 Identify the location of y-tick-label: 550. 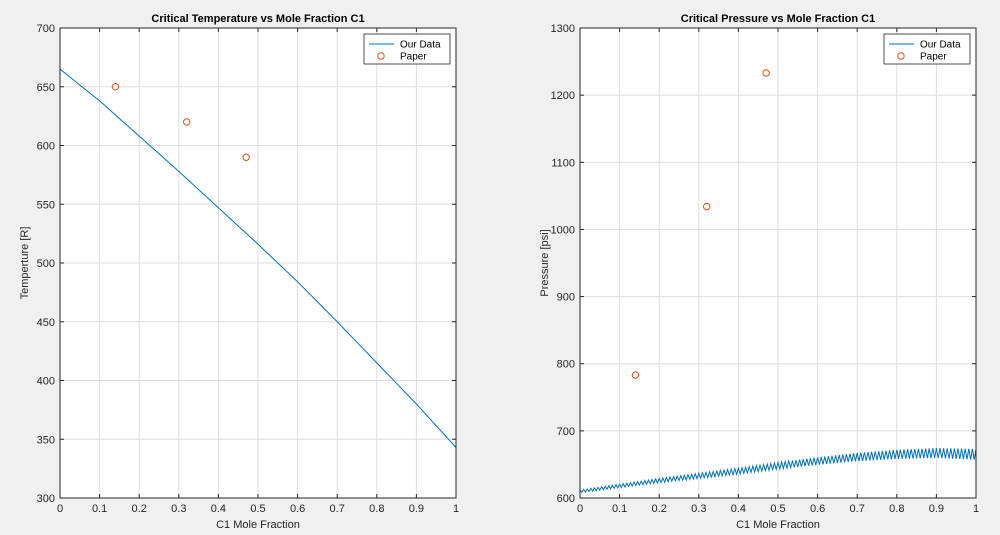
(46, 205).